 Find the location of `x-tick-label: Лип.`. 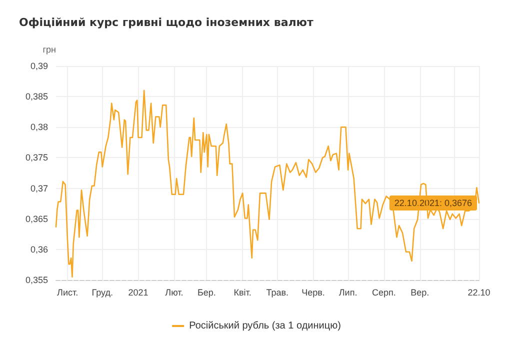

x-tick-label: Лип. is located at coordinates (348, 293).